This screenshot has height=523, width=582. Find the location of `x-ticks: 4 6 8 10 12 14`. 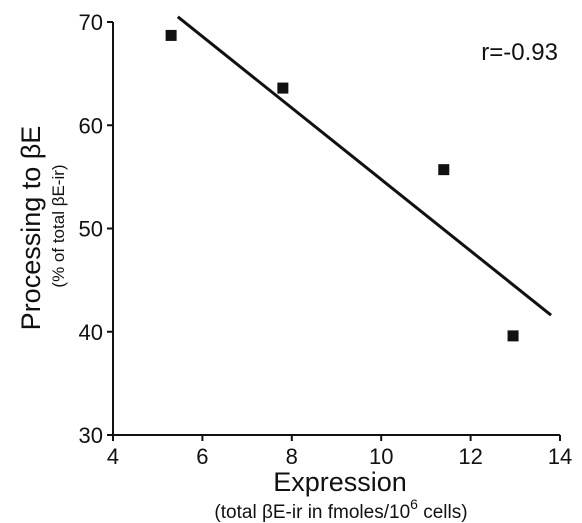

x-ticks: 4 6 8 10 12 14 is located at coordinates (339, 452).